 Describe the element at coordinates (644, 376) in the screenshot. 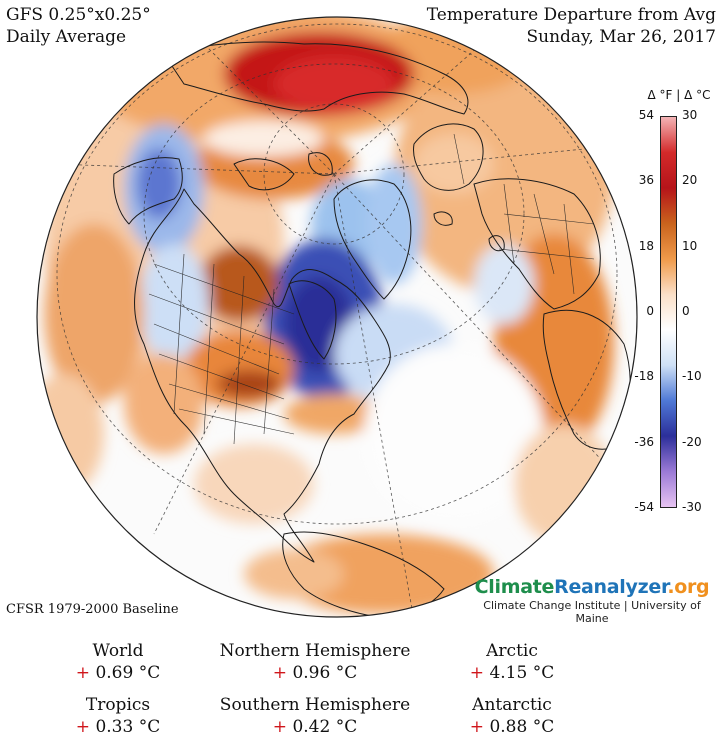

I see `colorbar-tick-label: -18` at that location.